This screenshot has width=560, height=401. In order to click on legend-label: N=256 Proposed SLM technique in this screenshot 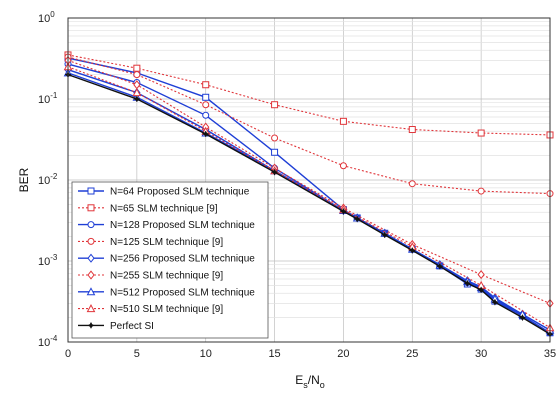, I will do `click(182, 259)`.